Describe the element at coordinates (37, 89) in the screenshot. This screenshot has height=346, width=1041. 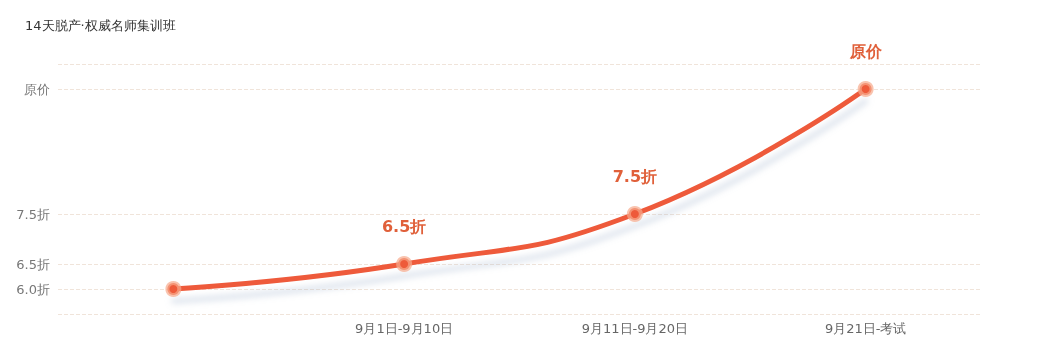
I see `y-tick-label: 原价` at that location.